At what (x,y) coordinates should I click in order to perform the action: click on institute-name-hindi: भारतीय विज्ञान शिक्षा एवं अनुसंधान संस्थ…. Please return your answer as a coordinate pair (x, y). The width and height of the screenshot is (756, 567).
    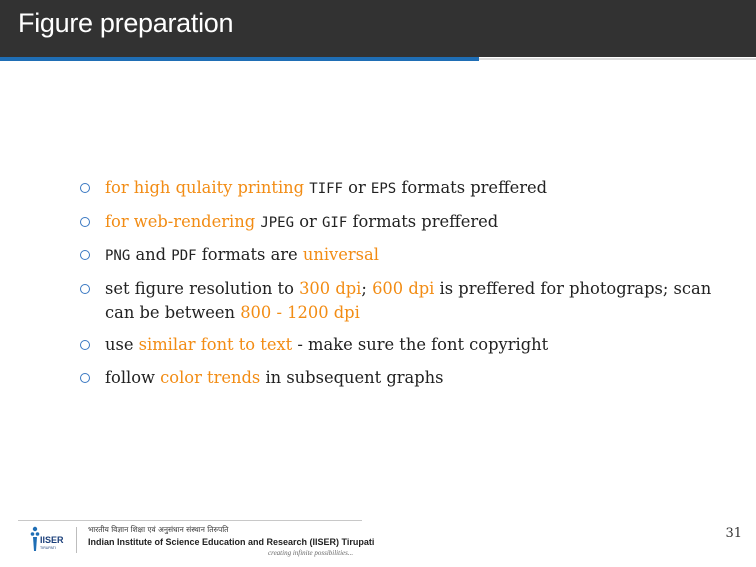
    Looking at the image, I should click on (158, 529).